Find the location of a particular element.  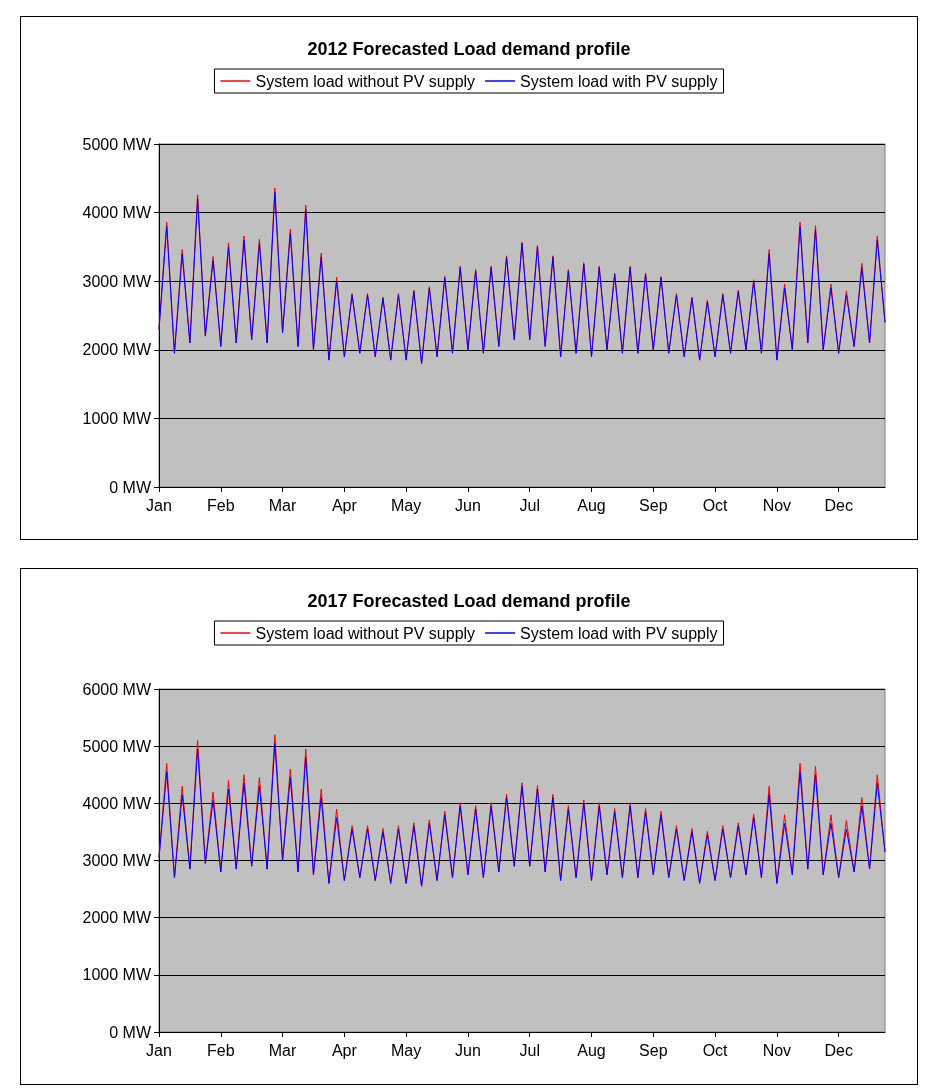

chart-title: 2012 Forecasted Load demand profile is located at coordinates (469, 49).